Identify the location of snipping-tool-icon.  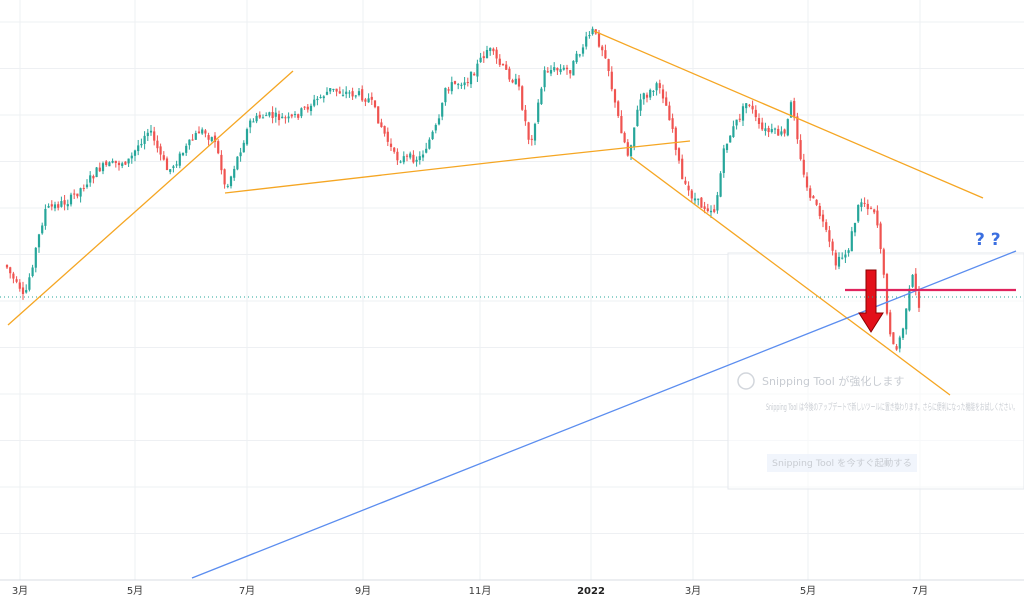
(746, 381).